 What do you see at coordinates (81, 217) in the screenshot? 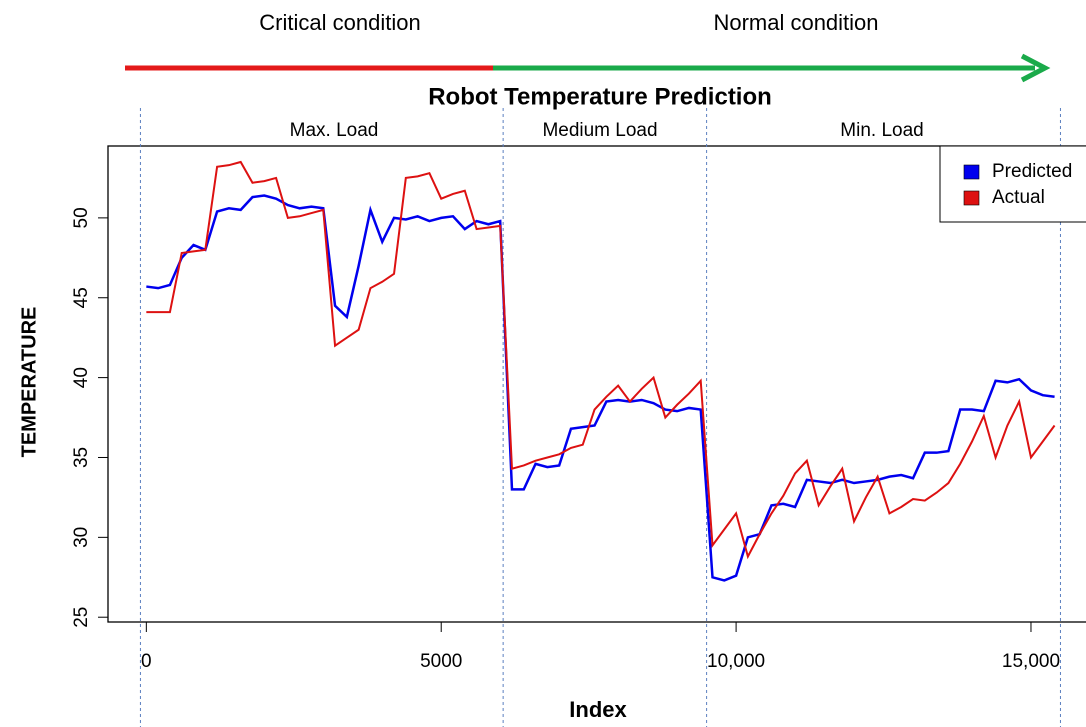
I see `y-tick-label: 50` at bounding box center [81, 217].